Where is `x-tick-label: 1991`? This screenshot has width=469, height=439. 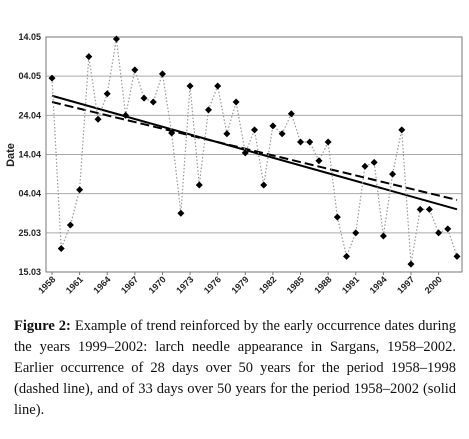
x-tick-label: 1991 is located at coordinates (350, 284).